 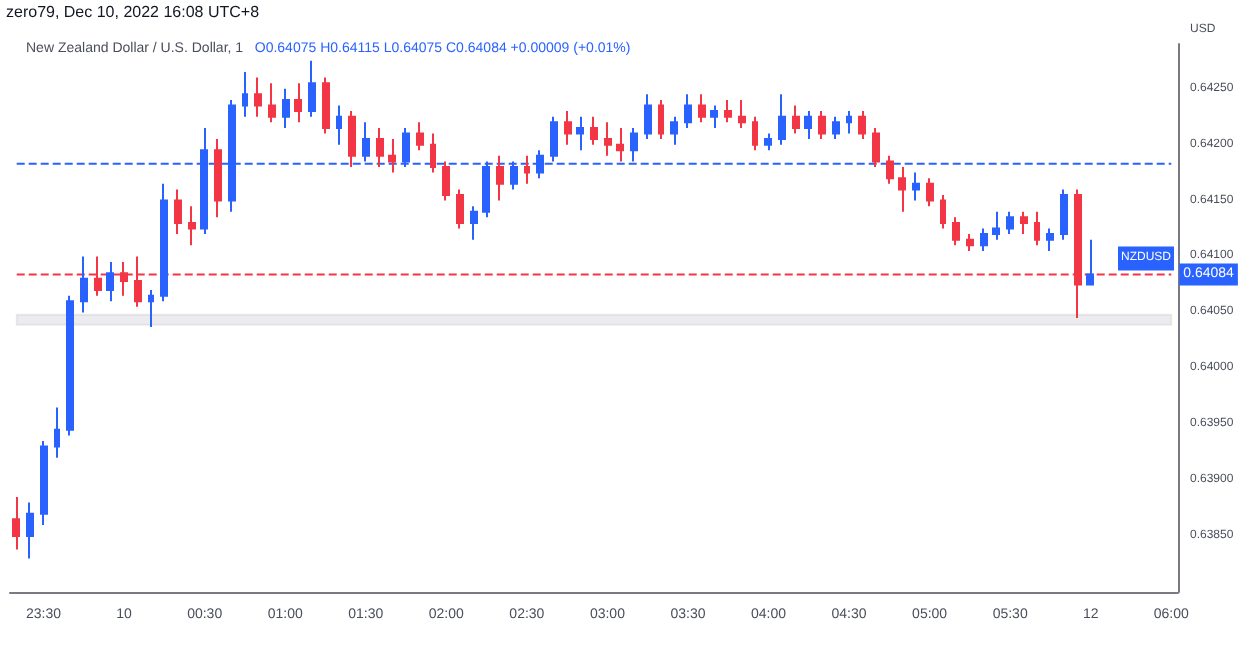 I want to click on text: zero79, Dec 10, 2022 16:08 UTC+8, so click(x=133, y=12).